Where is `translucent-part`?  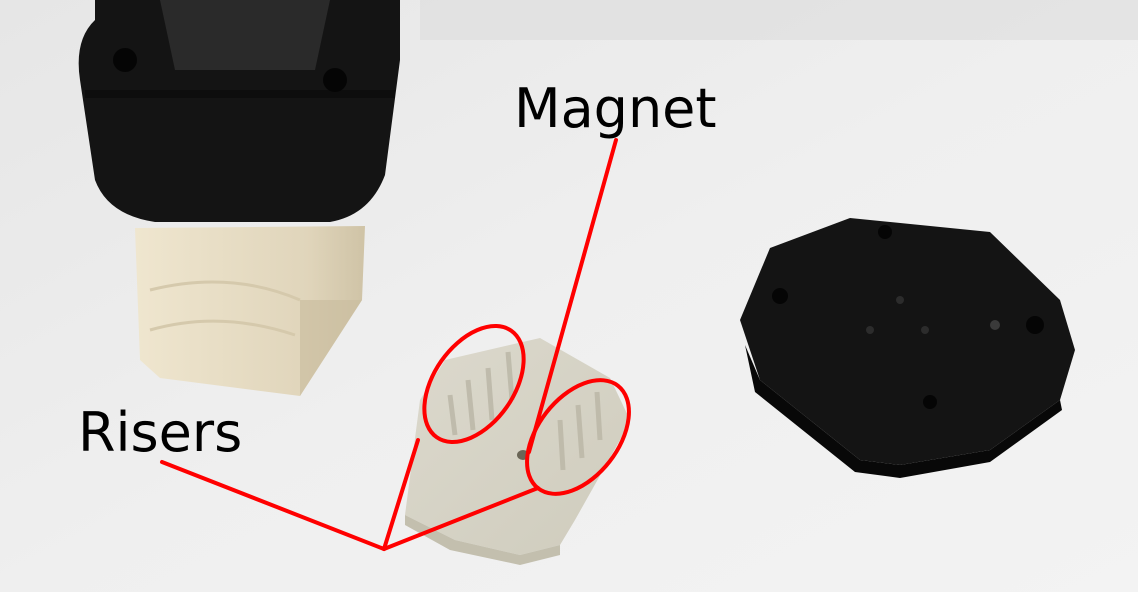
translucent-part is located at coordinates (517, 451).